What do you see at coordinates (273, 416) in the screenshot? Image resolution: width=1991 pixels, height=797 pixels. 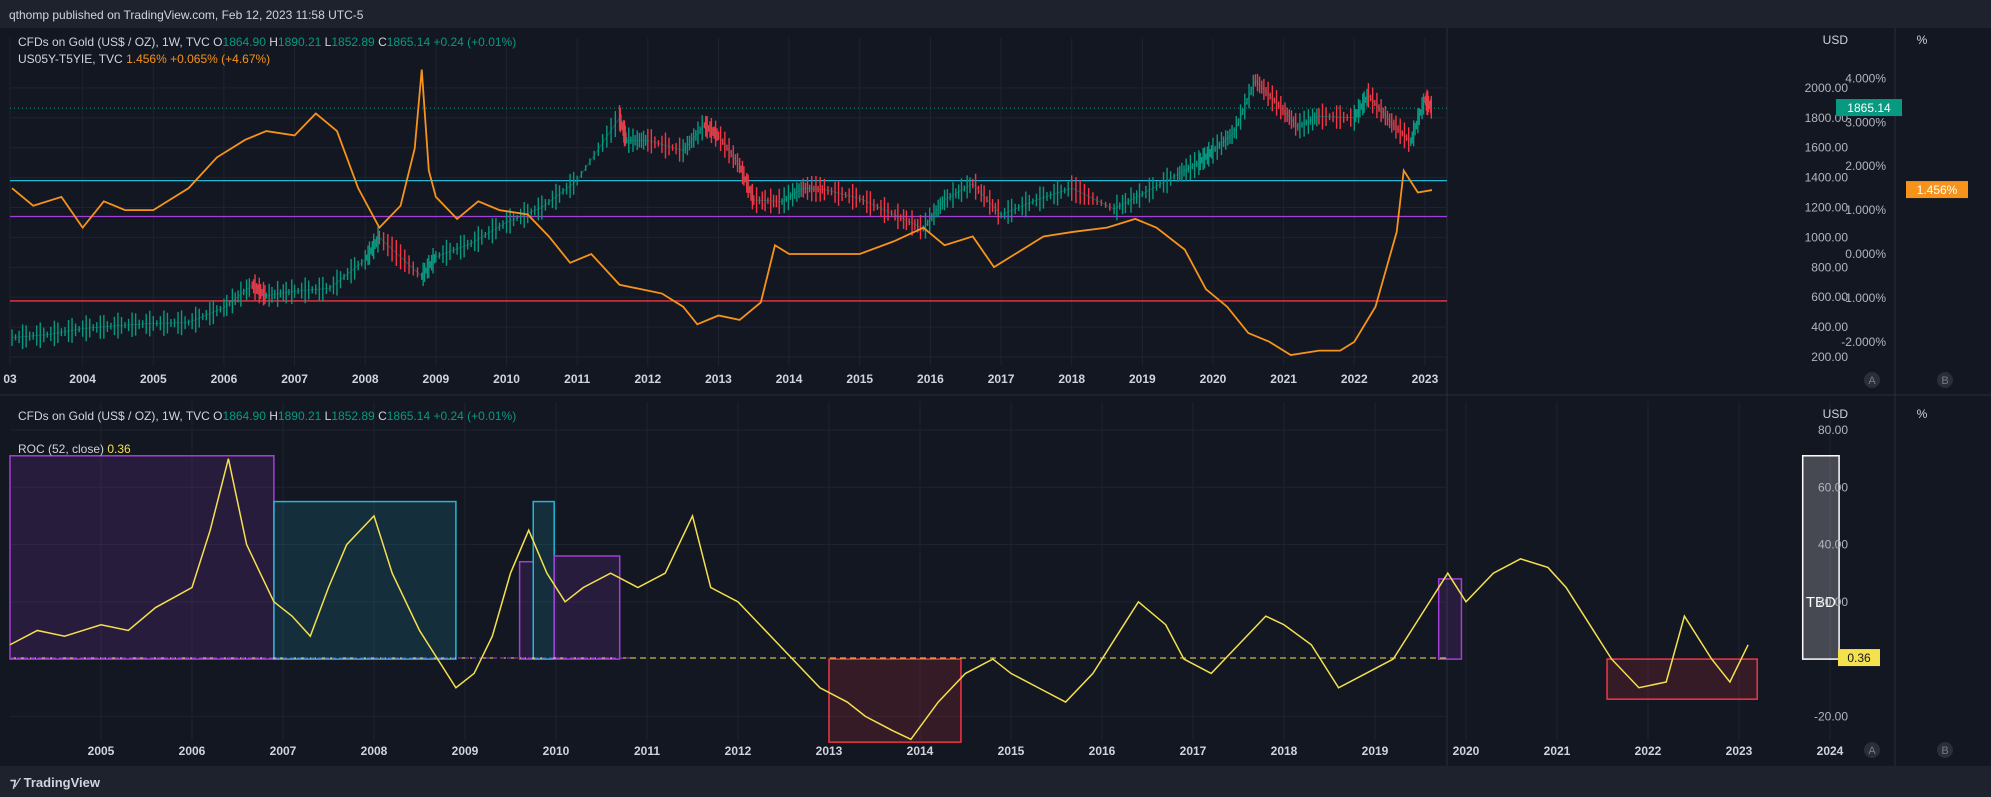 I see `high-label-2: H` at bounding box center [273, 416].